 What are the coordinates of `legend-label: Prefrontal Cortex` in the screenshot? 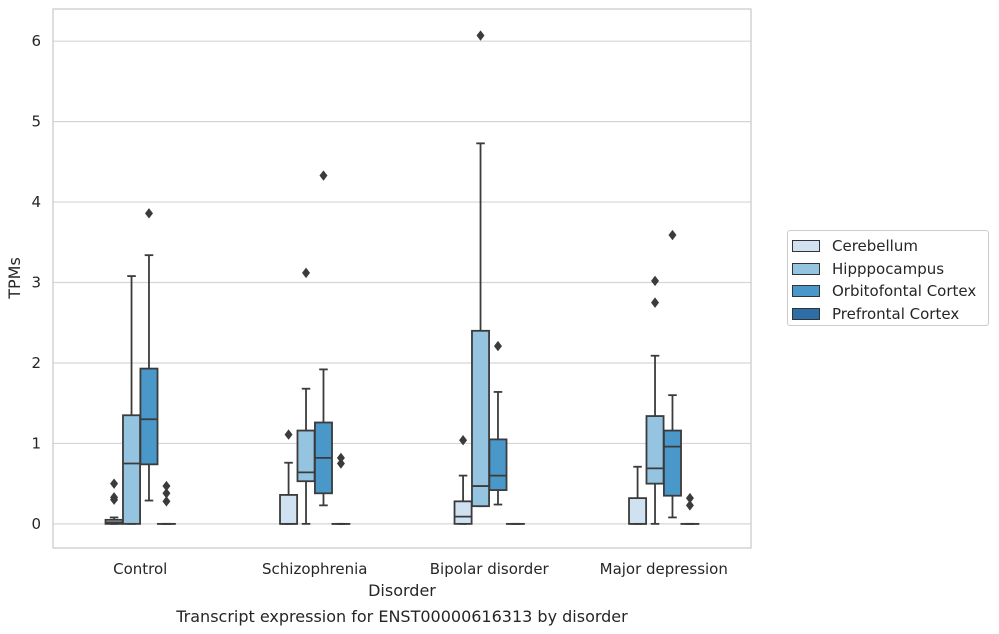 It's located at (896, 313).